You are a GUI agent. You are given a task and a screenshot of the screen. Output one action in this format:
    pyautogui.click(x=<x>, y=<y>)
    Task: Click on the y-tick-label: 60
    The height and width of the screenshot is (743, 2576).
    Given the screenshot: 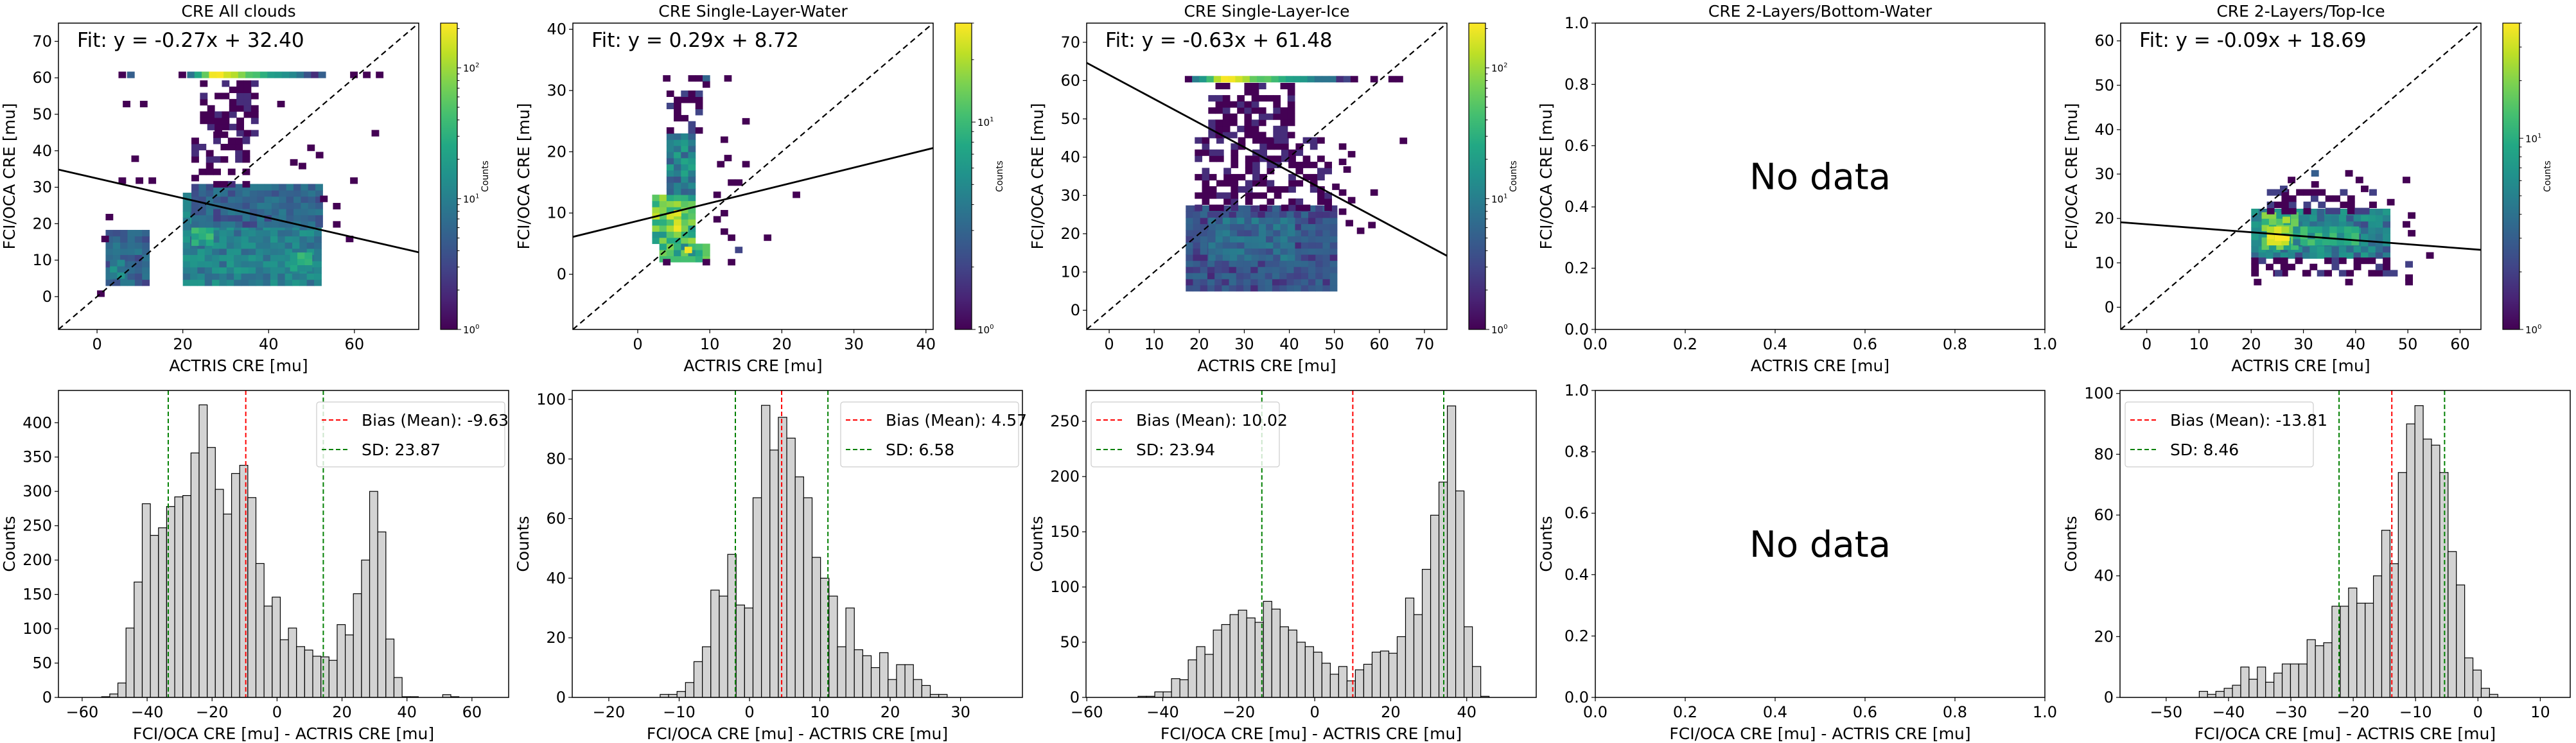 What is the action you would take?
    pyautogui.click(x=556, y=519)
    